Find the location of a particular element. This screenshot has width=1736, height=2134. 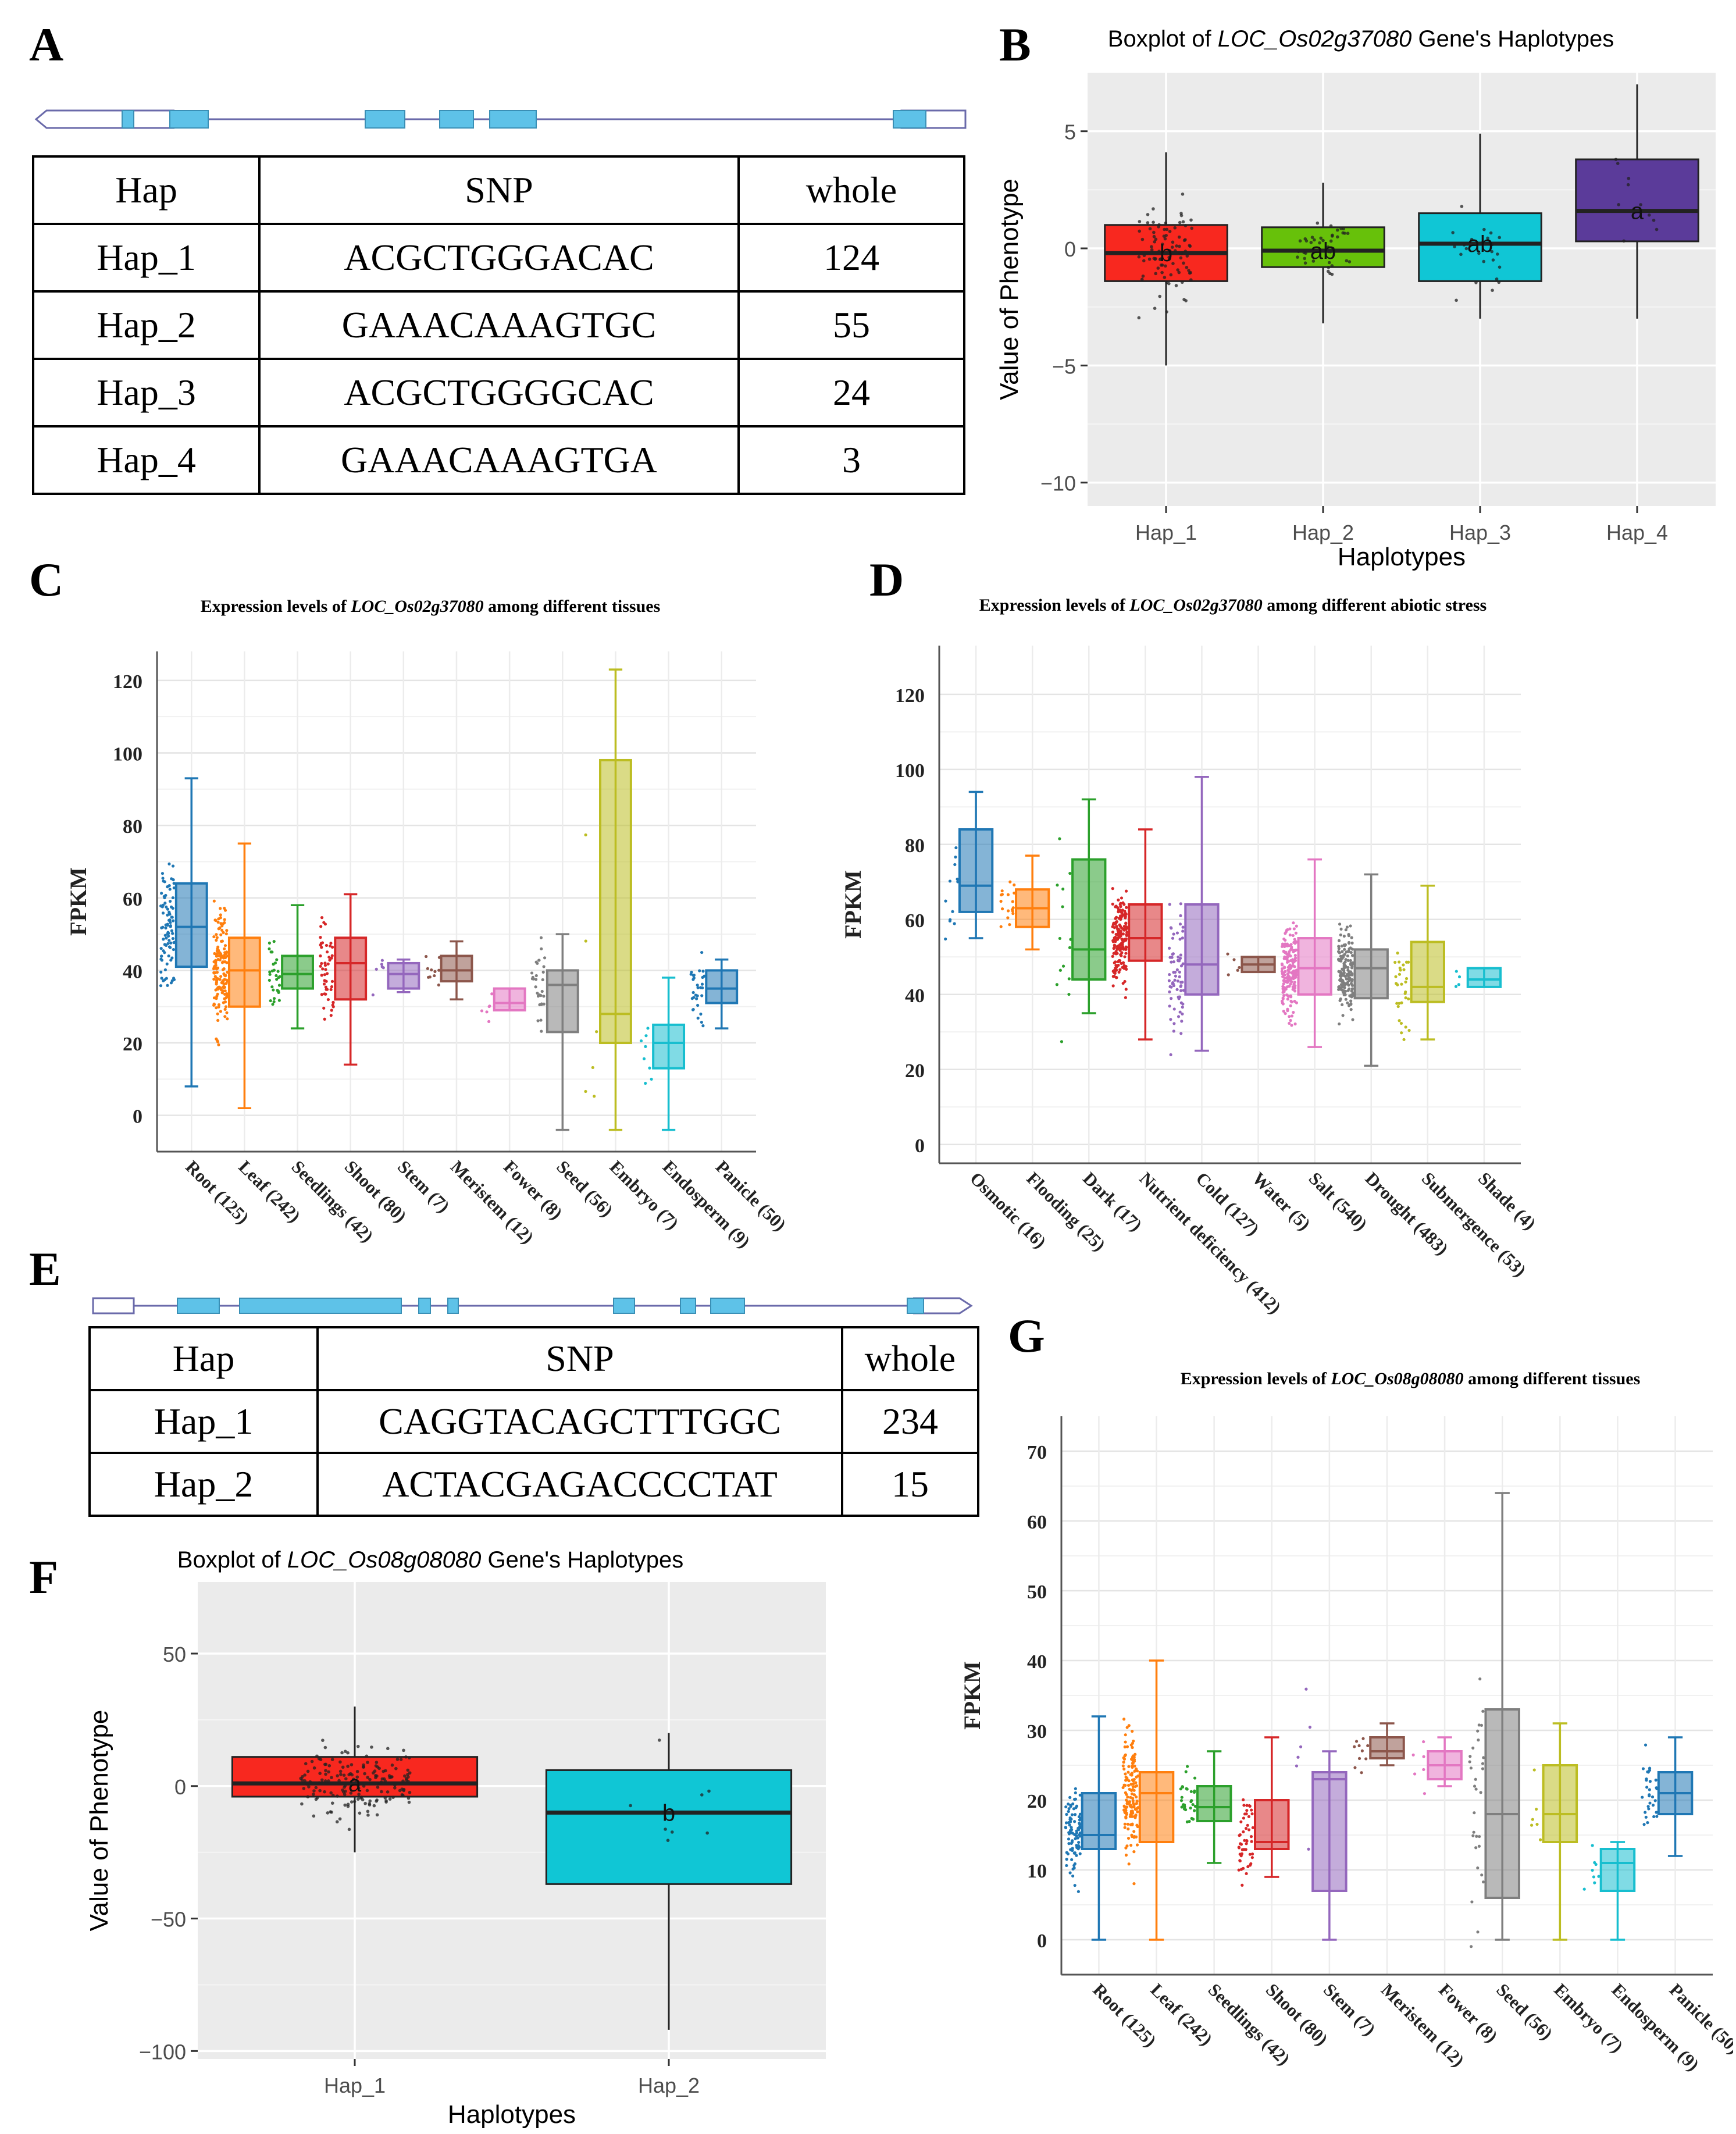

table-e-cell: ACTACGAGACCCCTAT is located at coordinates (579, 1484).